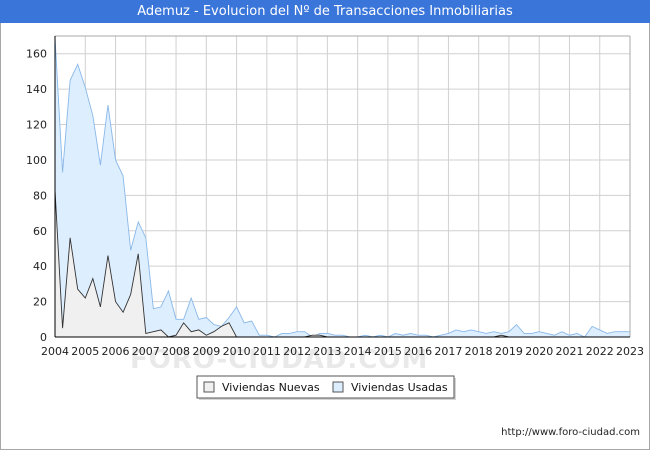 This screenshot has height=450, width=650. What do you see at coordinates (600, 351) in the screenshot?
I see `x-tick-label: 2022` at bounding box center [600, 351].